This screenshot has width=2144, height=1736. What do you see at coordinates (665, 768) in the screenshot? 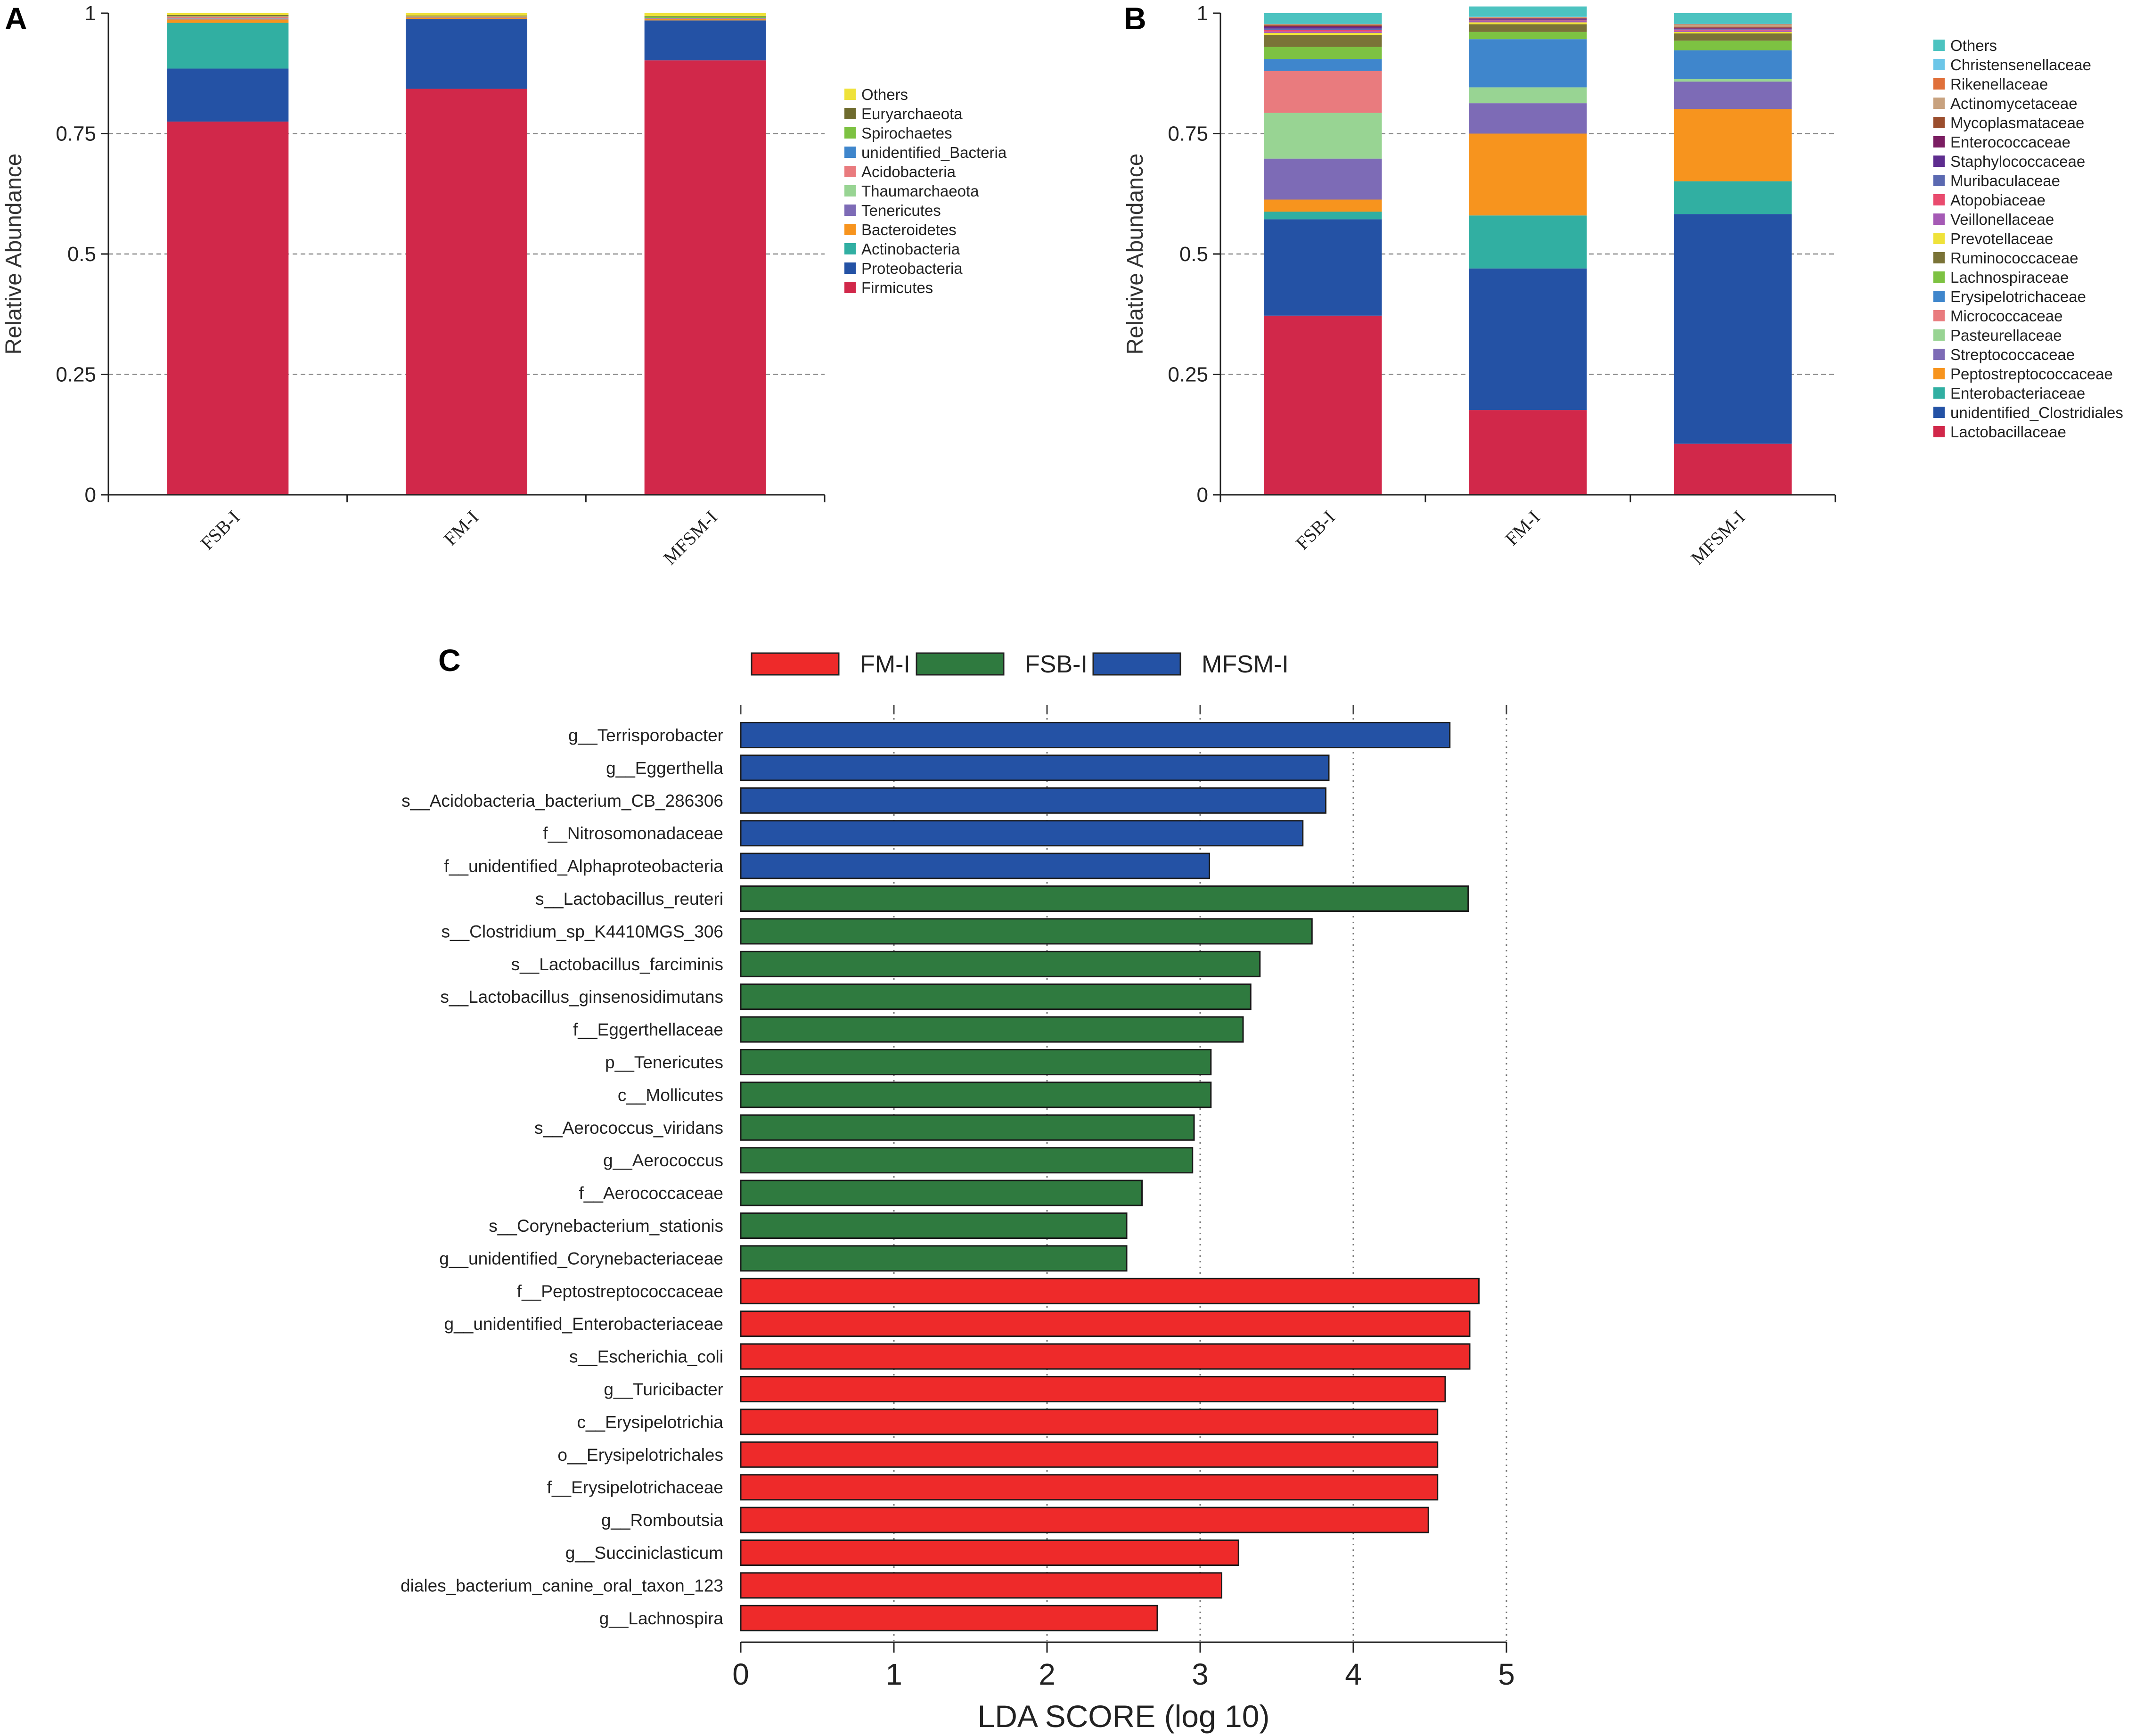
I see `lda-bar-label: g__Eggerthella` at bounding box center [665, 768].